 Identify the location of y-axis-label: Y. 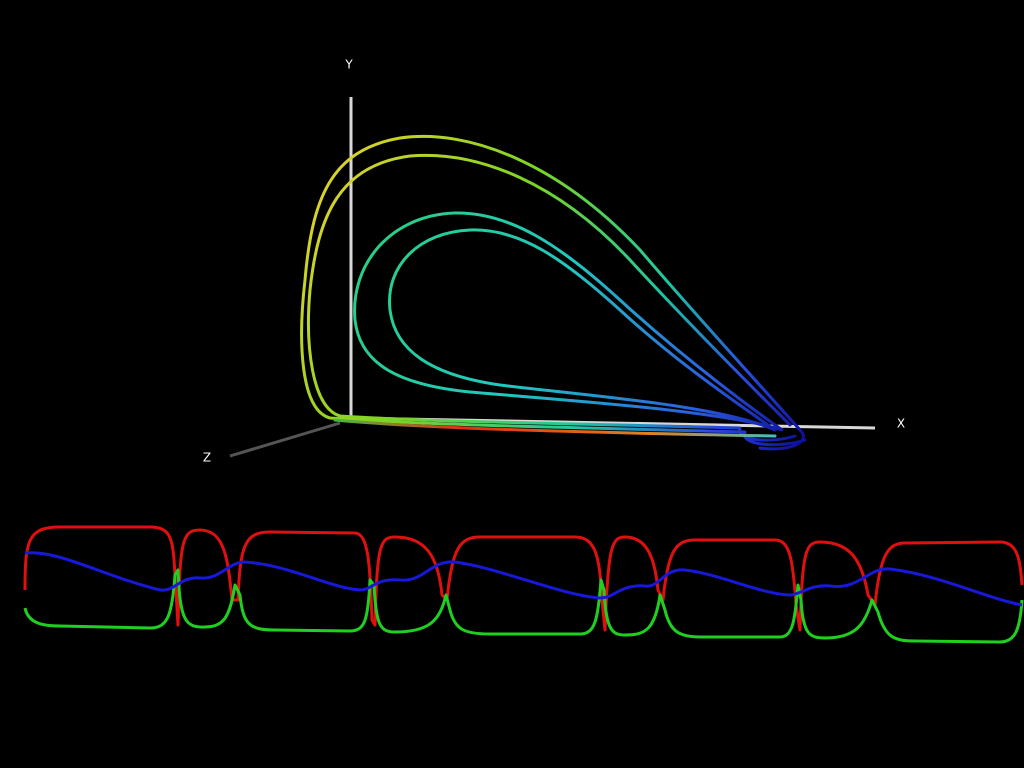
(348, 65).